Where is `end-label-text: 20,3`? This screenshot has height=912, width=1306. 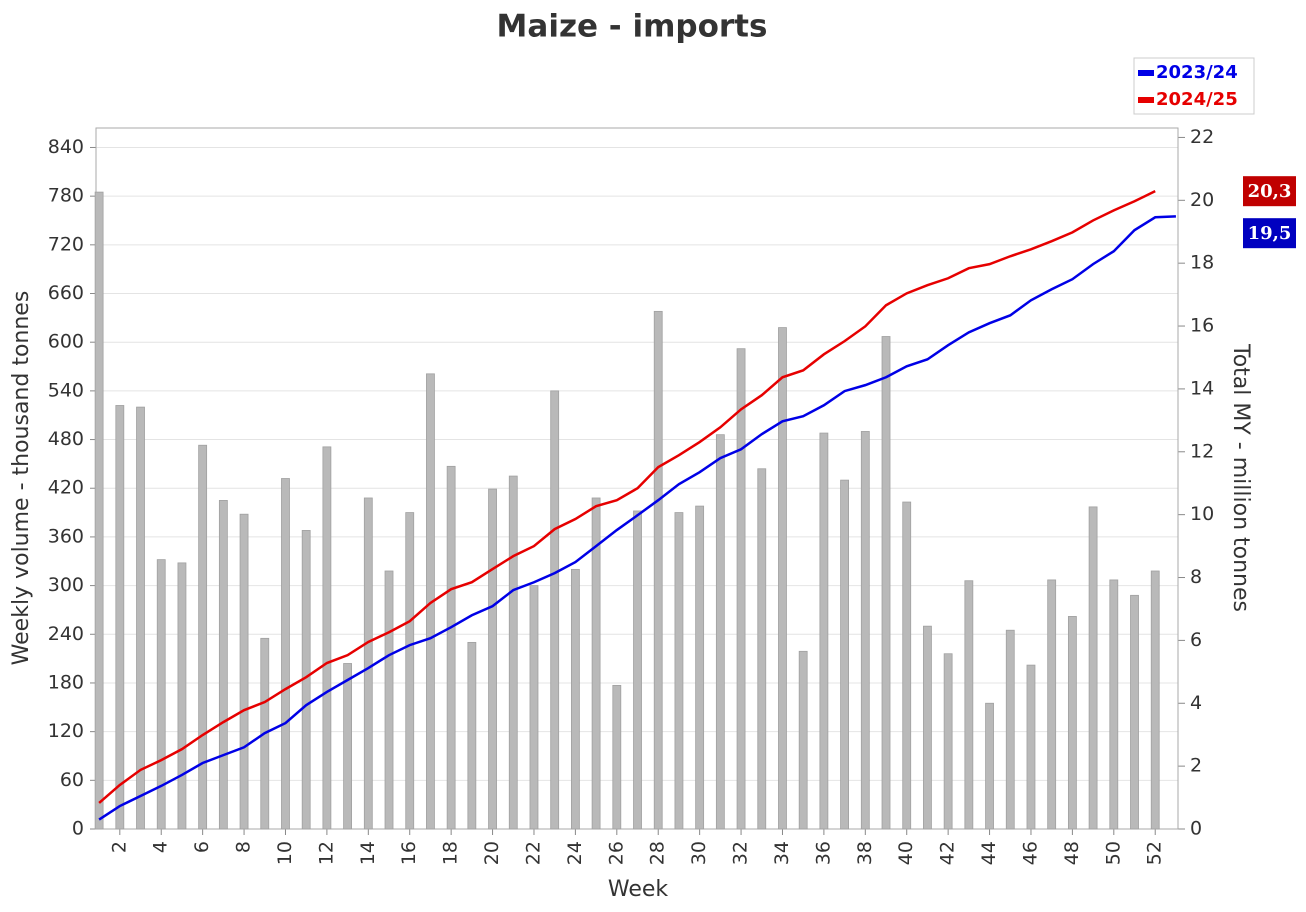
end-label-text: 20,3 is located at coordinates (1270, 191).